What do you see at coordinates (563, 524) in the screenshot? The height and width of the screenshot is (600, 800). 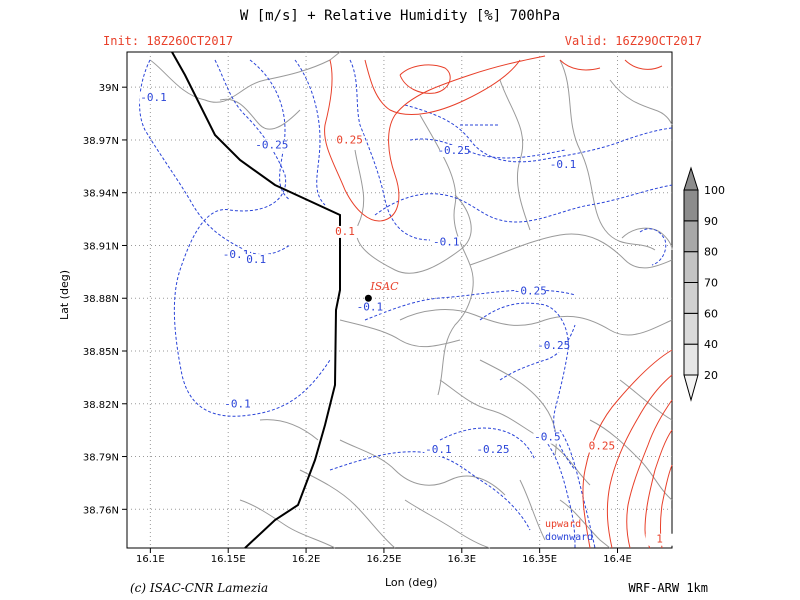 I see `legend-upward-label: upward` at bounding box center [563, 524].